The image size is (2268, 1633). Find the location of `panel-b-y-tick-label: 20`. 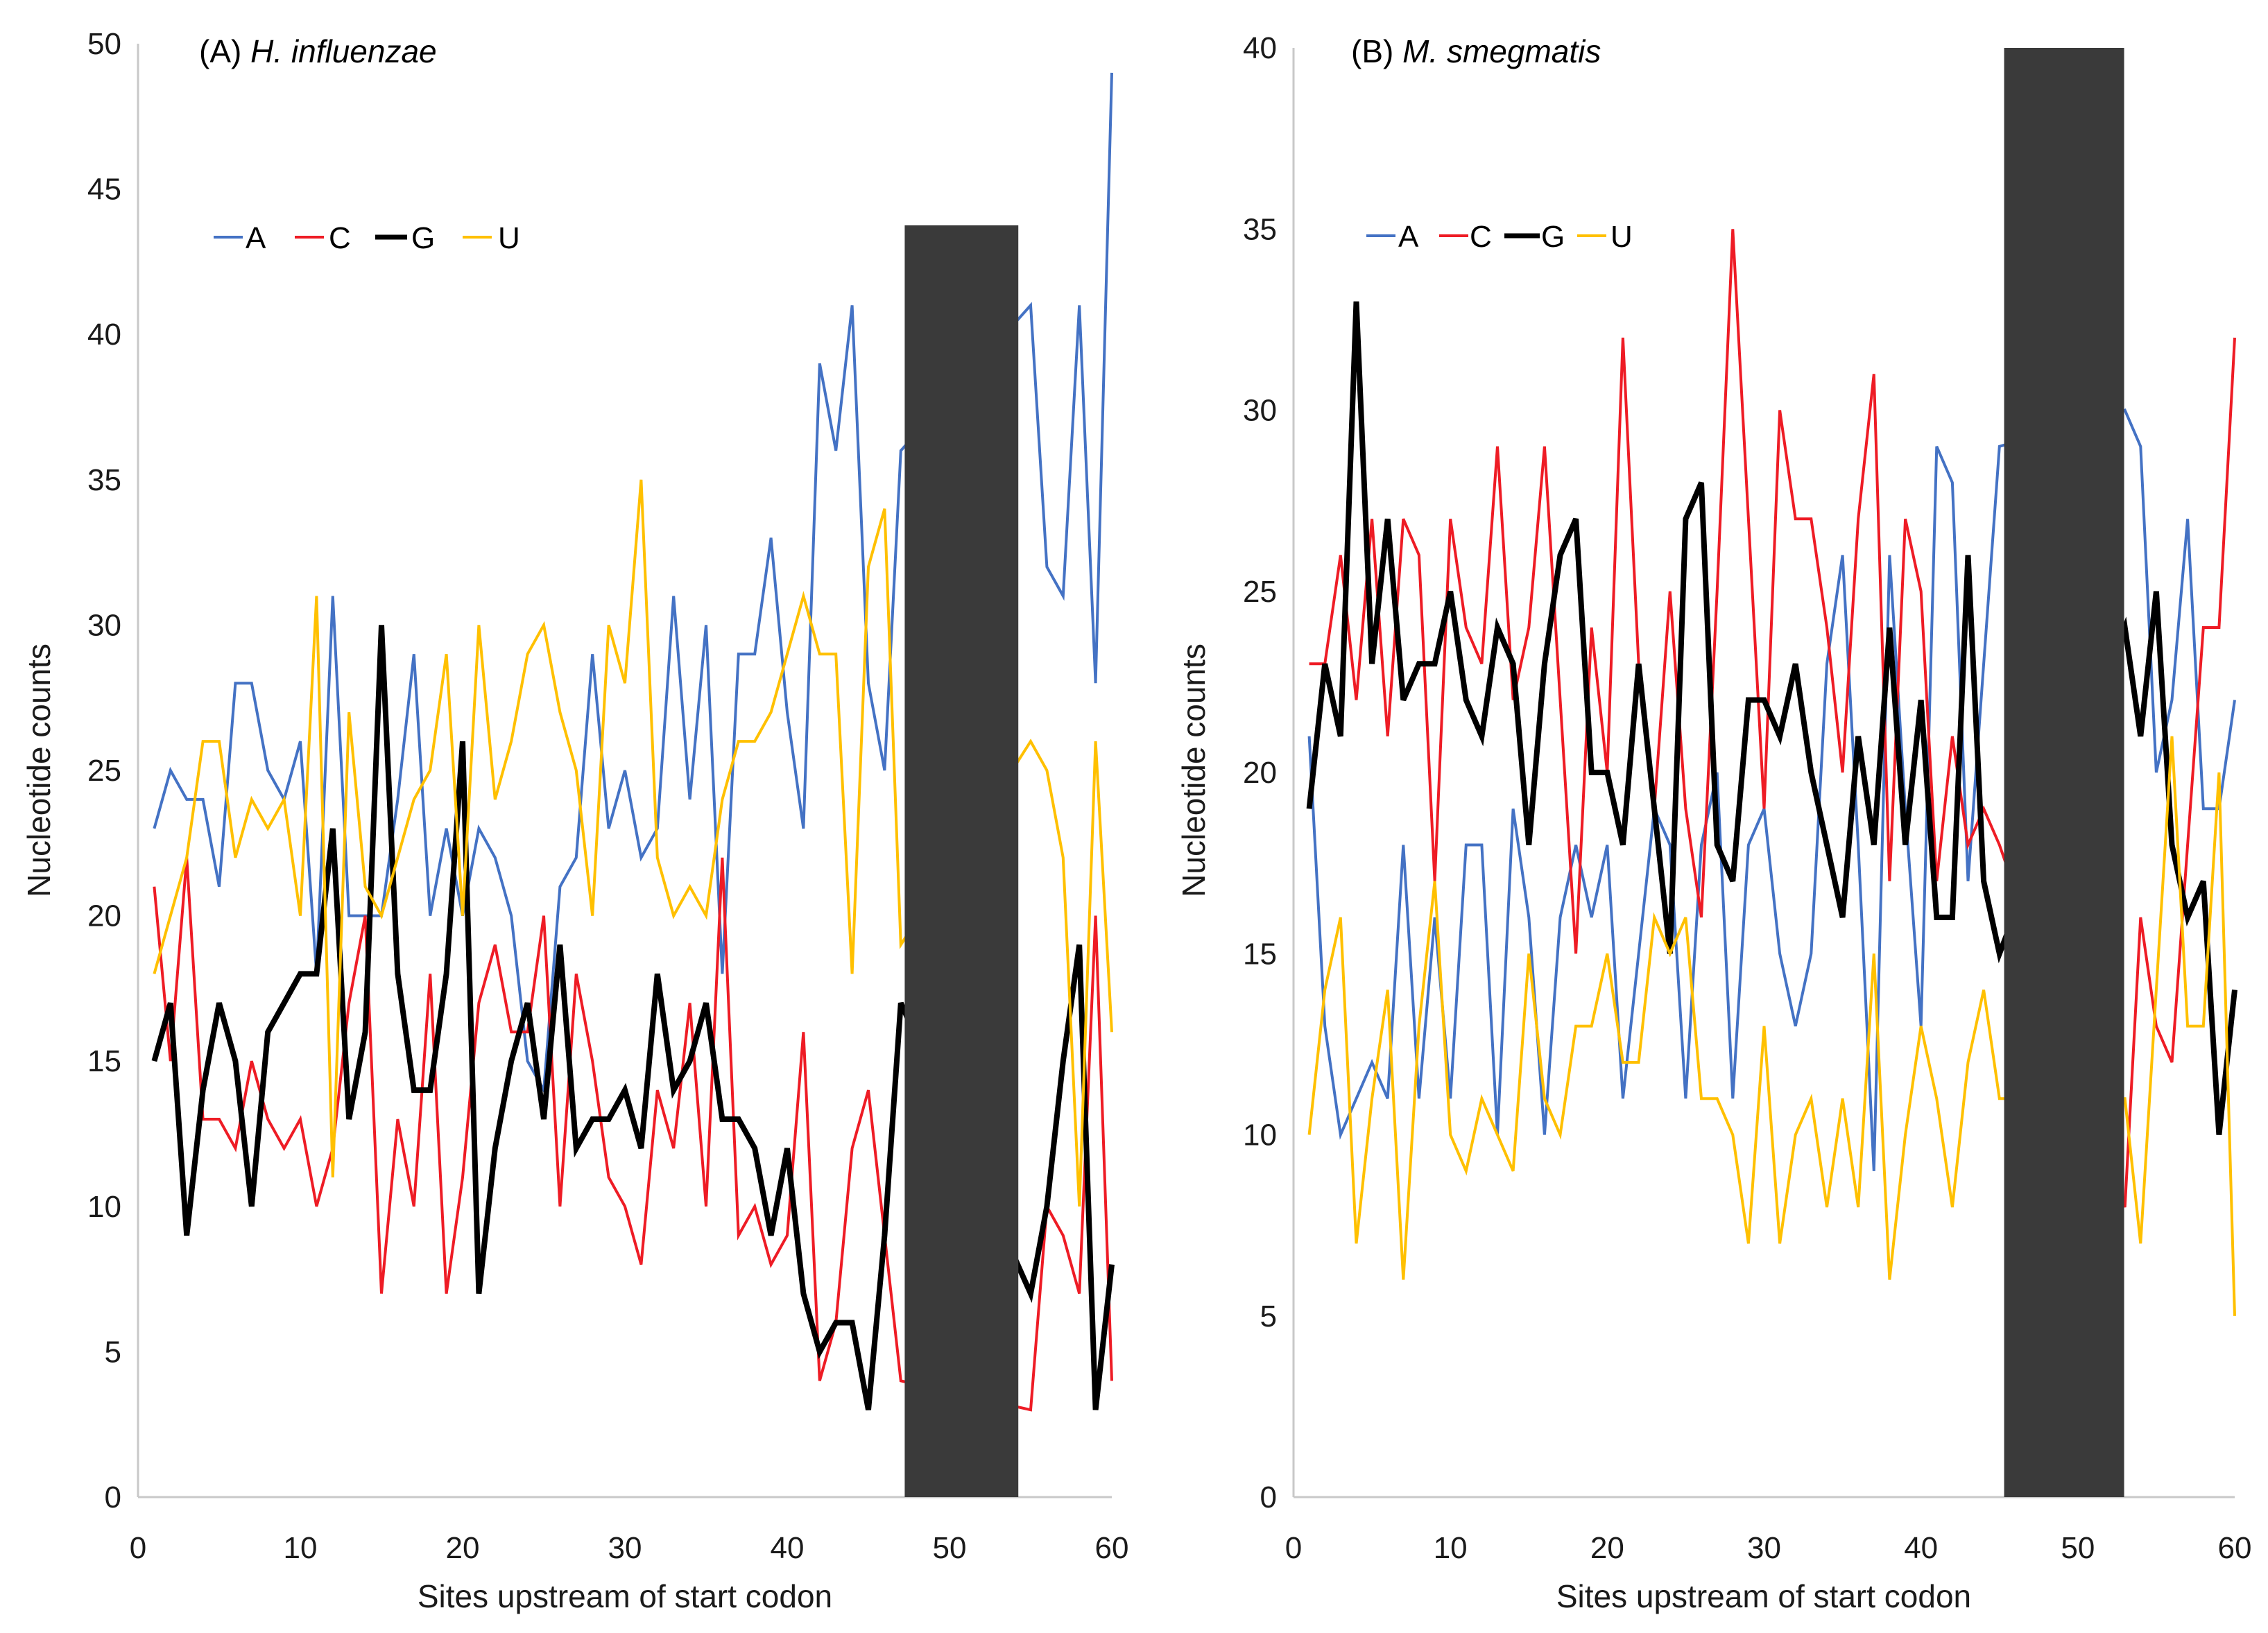

panel-b-y-tick-label: 20 is located at coordinates (1260, 773).